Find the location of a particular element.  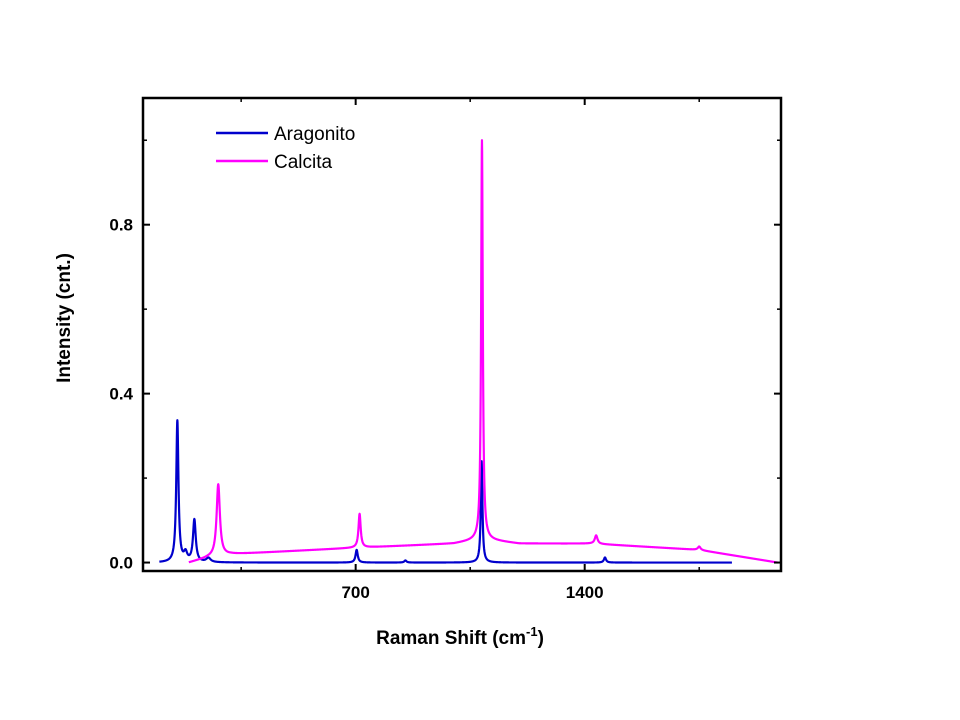

y-tick-label: 0.0 is located at coordinates (121, 563).